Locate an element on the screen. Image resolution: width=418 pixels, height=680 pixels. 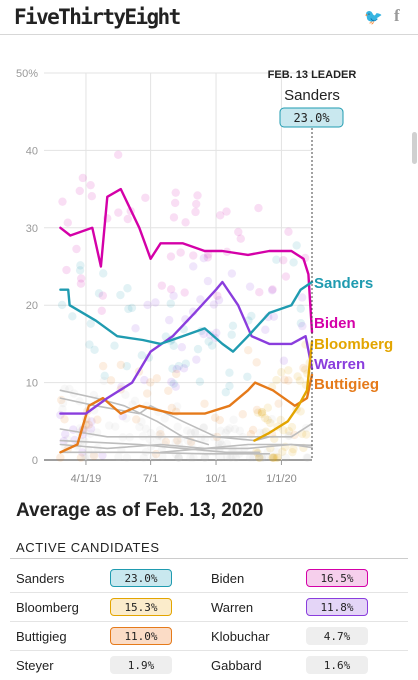
x-tick-label: 10/1 is located at coordinates (215, 479).